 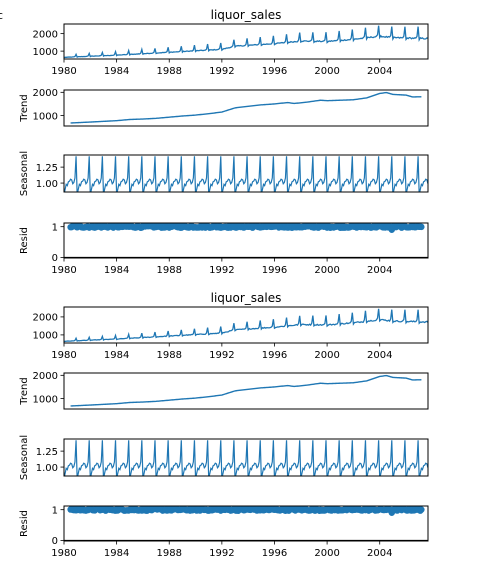 I want to click on panel-4: 0 1 1980 1984 1988 1992 1996 2000 2004 Resid, so click(x=224, y=249).